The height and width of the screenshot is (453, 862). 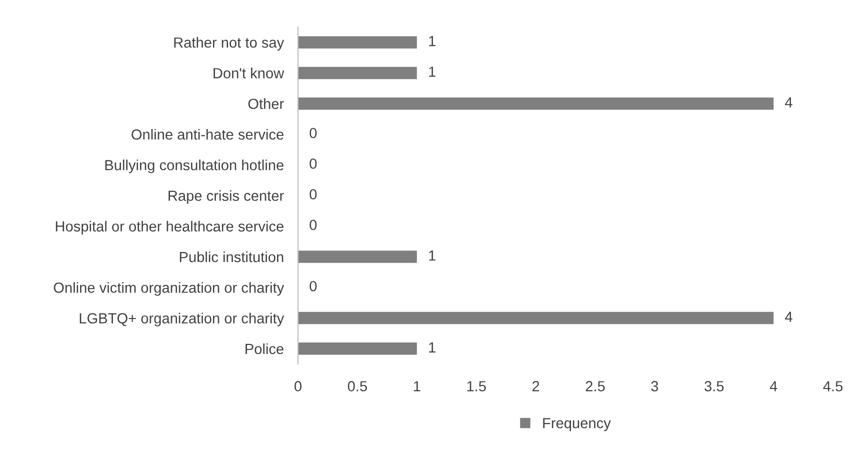 I want to click on y-tick-label: Other, so click(x=266, y=104).